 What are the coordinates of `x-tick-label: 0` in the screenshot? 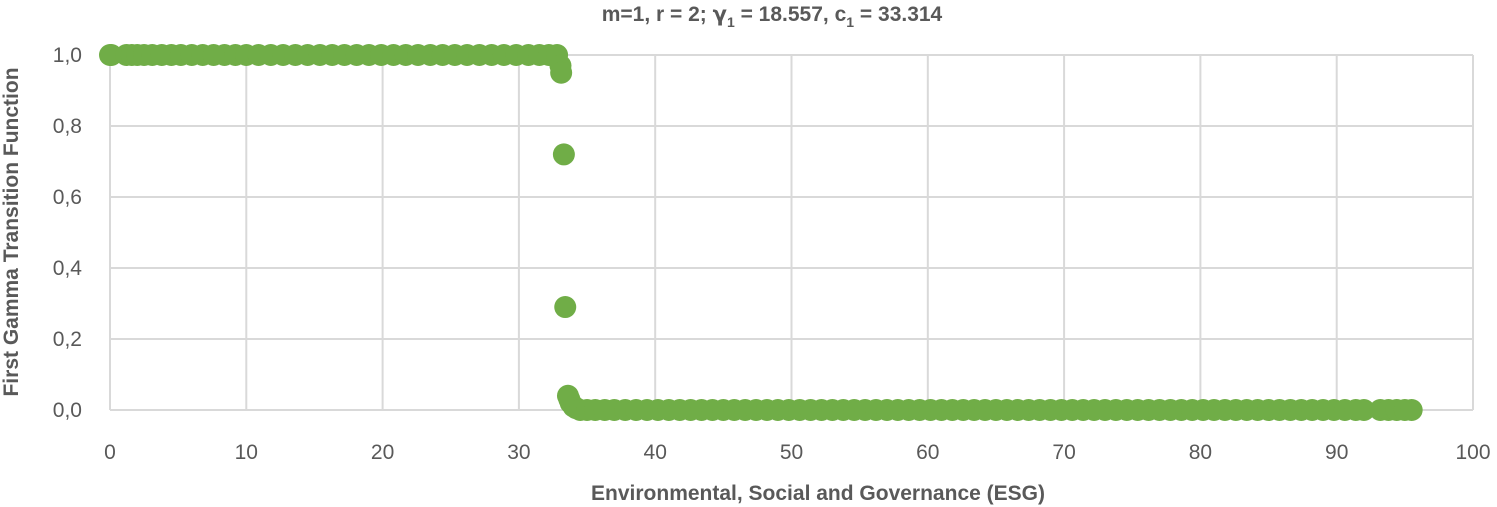 It's located at (110, 452).